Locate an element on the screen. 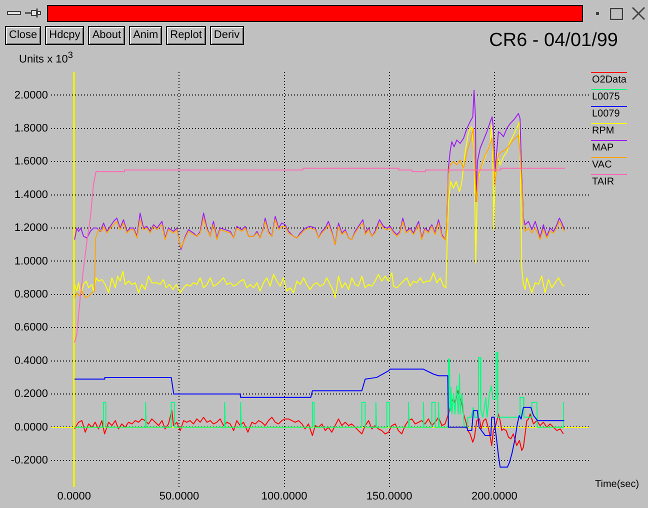 Image resolution: width=648 pixels, height=508 pixels. y-tick-label: 0.8000 is located at coordinates (31, 294).